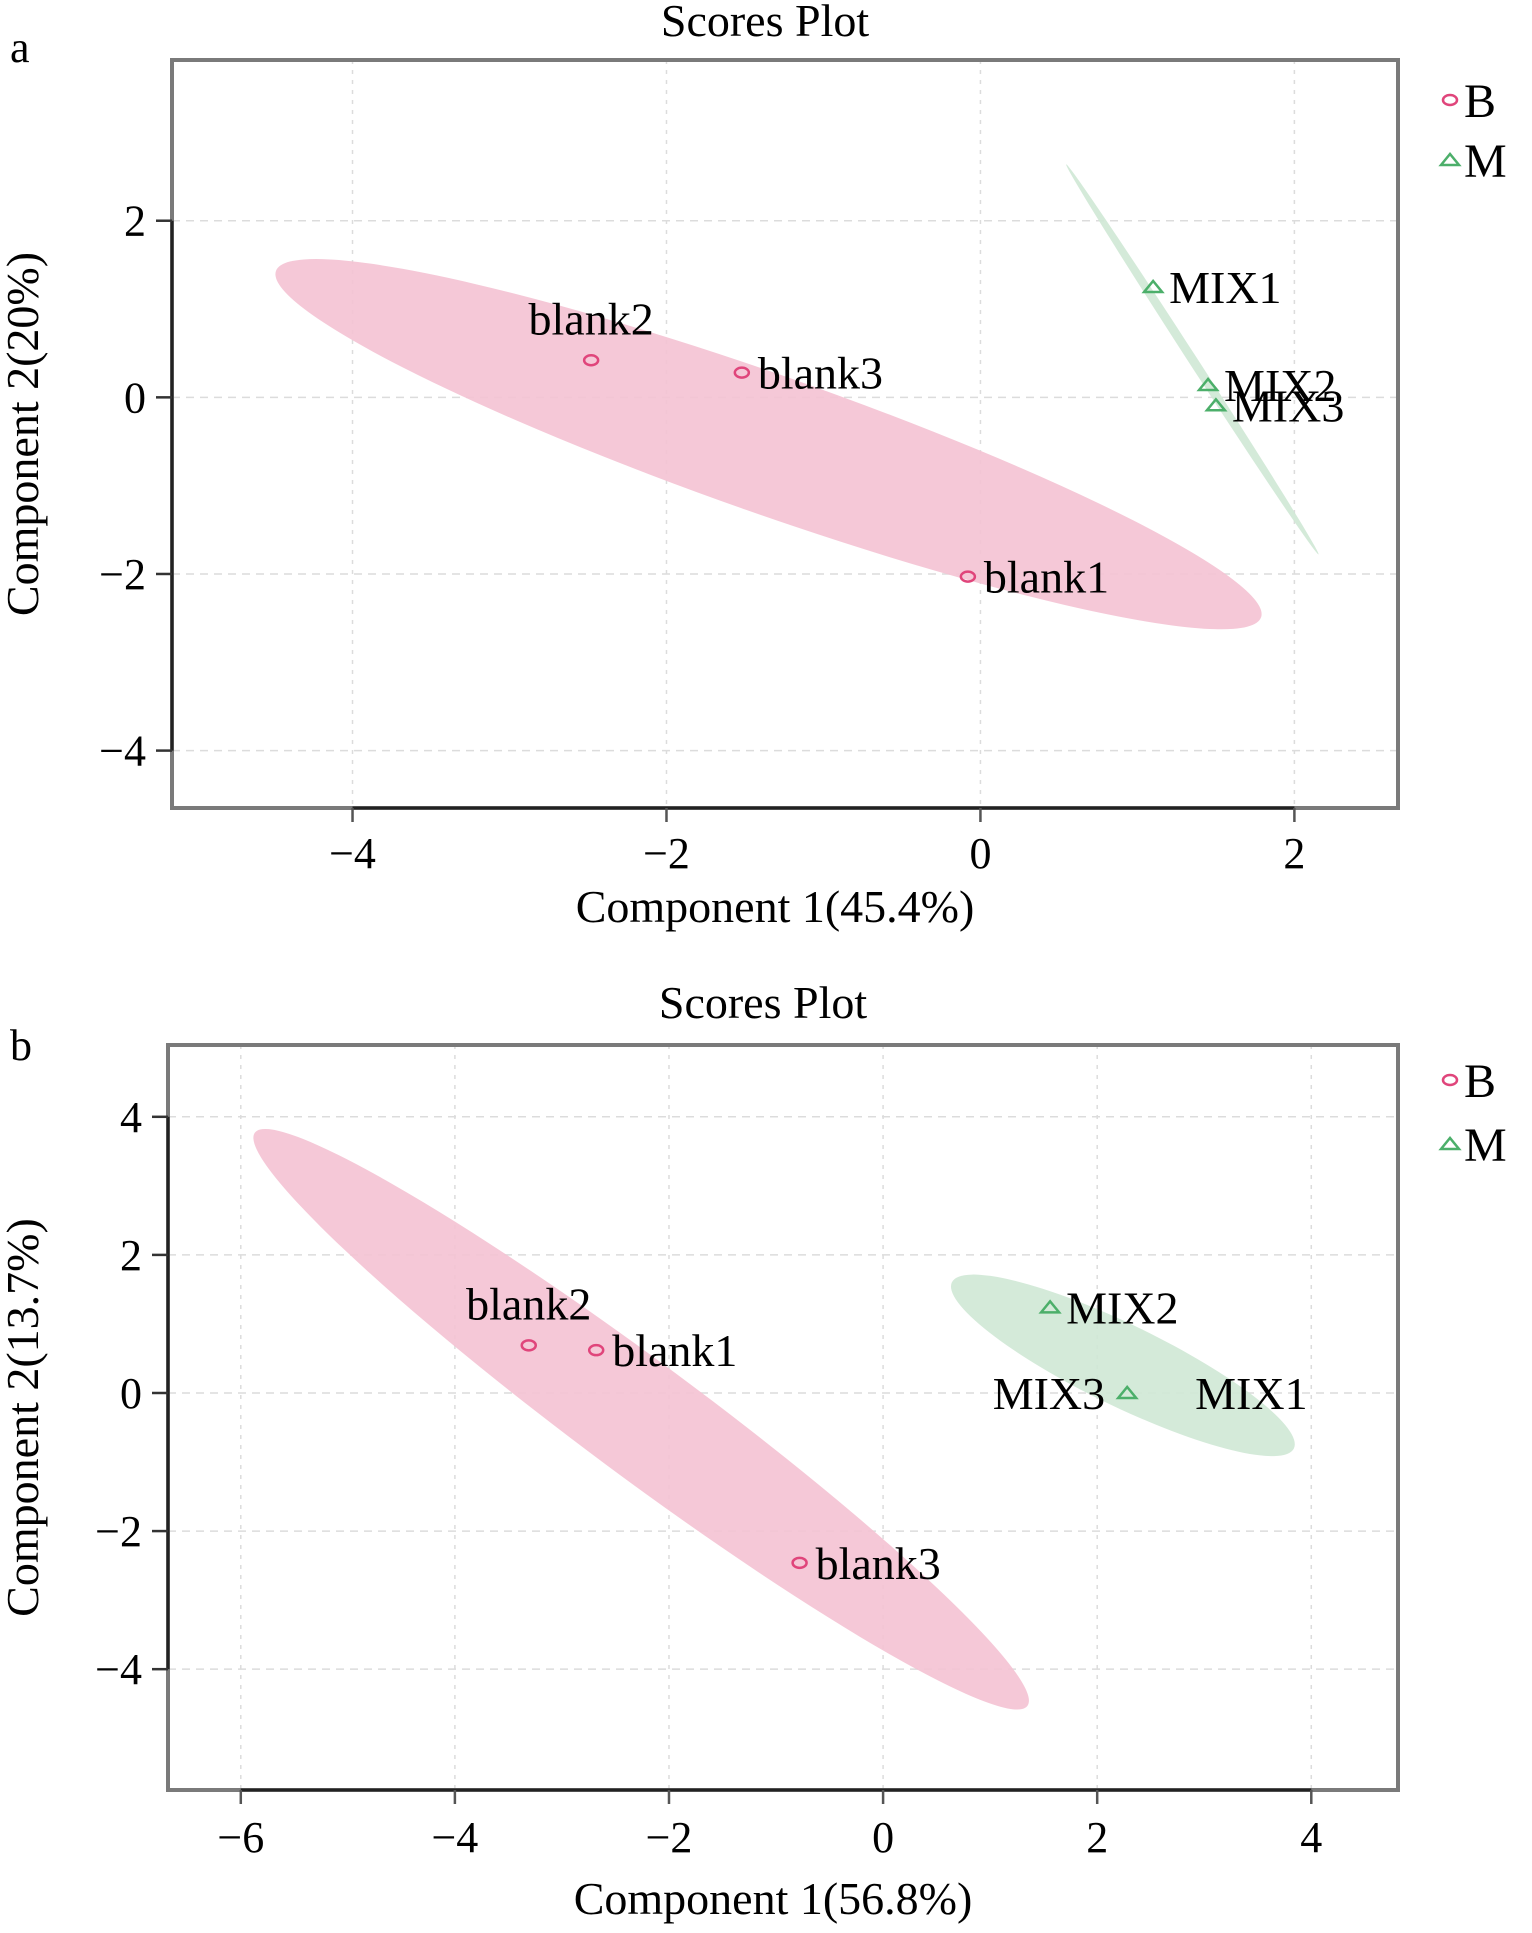 The height and width of the screenshot is (1933, 1532). Describe the element at coordinates (131, 1117) in the screenshot. I see `y-tick-label: 4` at that location.